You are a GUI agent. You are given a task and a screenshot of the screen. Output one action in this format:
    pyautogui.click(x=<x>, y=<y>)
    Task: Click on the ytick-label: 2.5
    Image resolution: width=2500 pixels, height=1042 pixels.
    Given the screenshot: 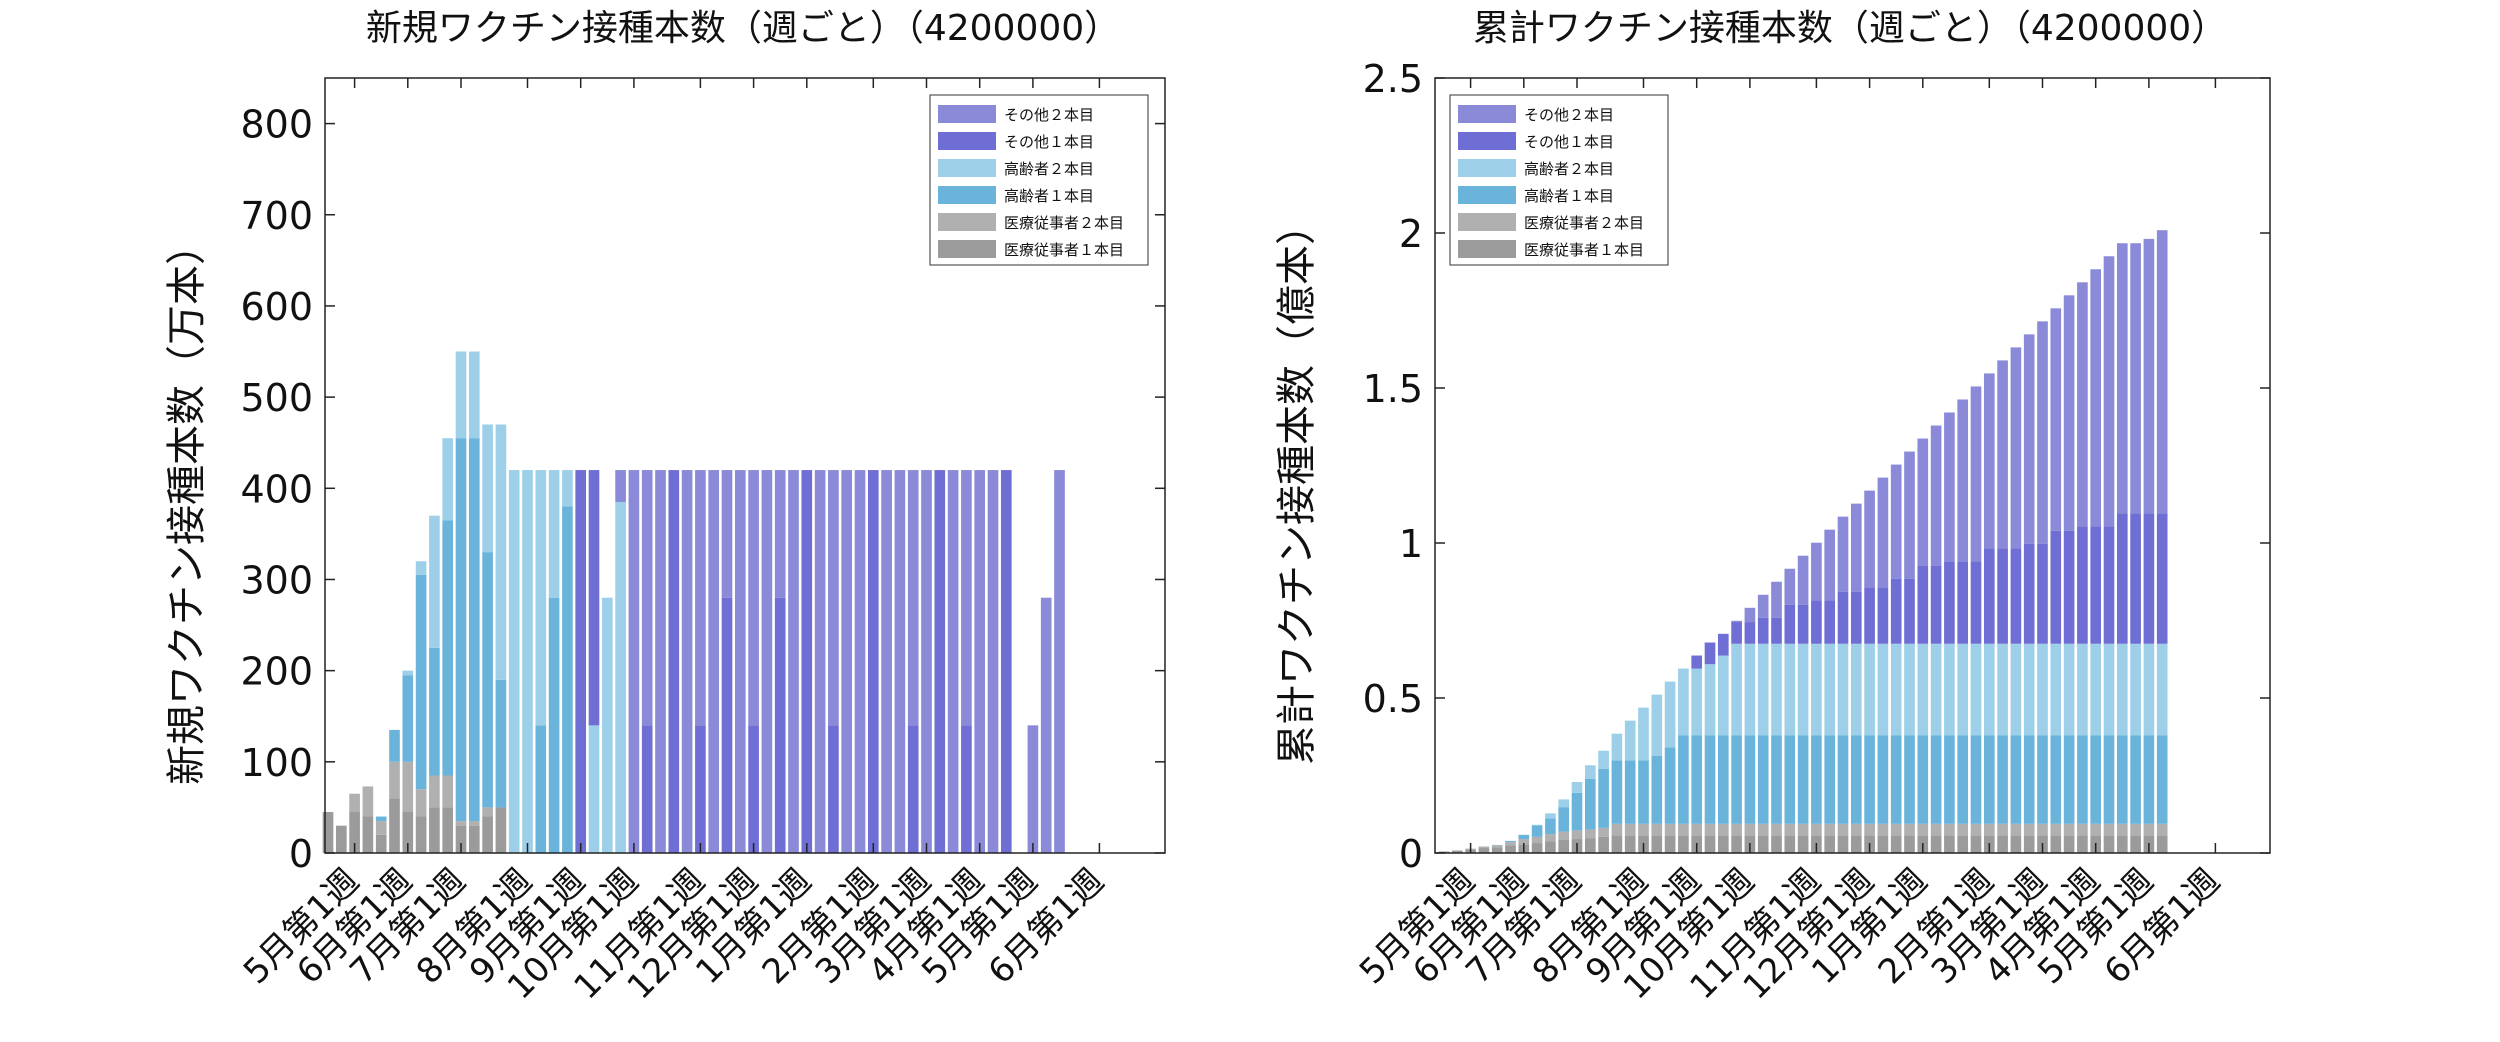 What is the action you would take?
    pyautogui.click(x=1393, y=79)
    